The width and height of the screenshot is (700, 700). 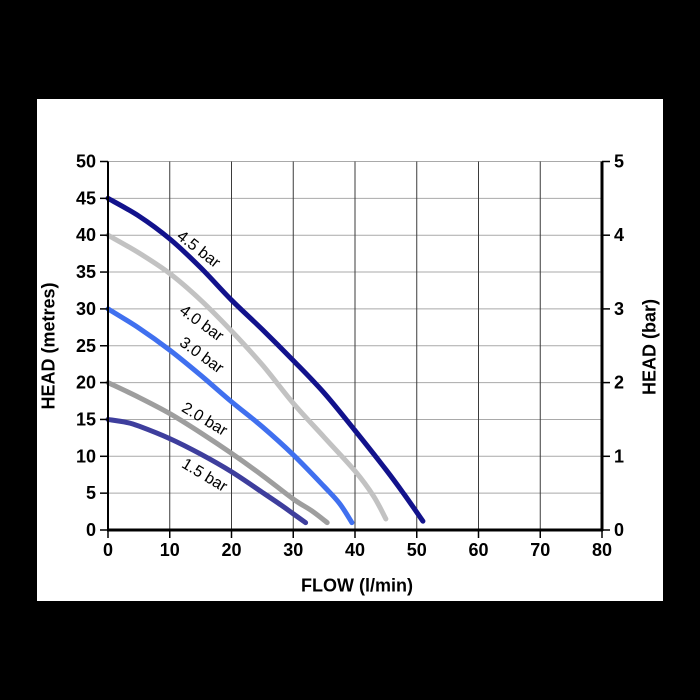 I want to click on x-tick-label: 50, so click(x=417, y=550).